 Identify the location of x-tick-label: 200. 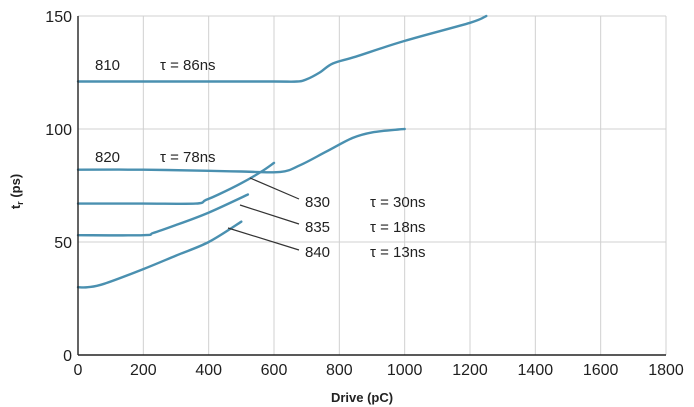
(143, 370).